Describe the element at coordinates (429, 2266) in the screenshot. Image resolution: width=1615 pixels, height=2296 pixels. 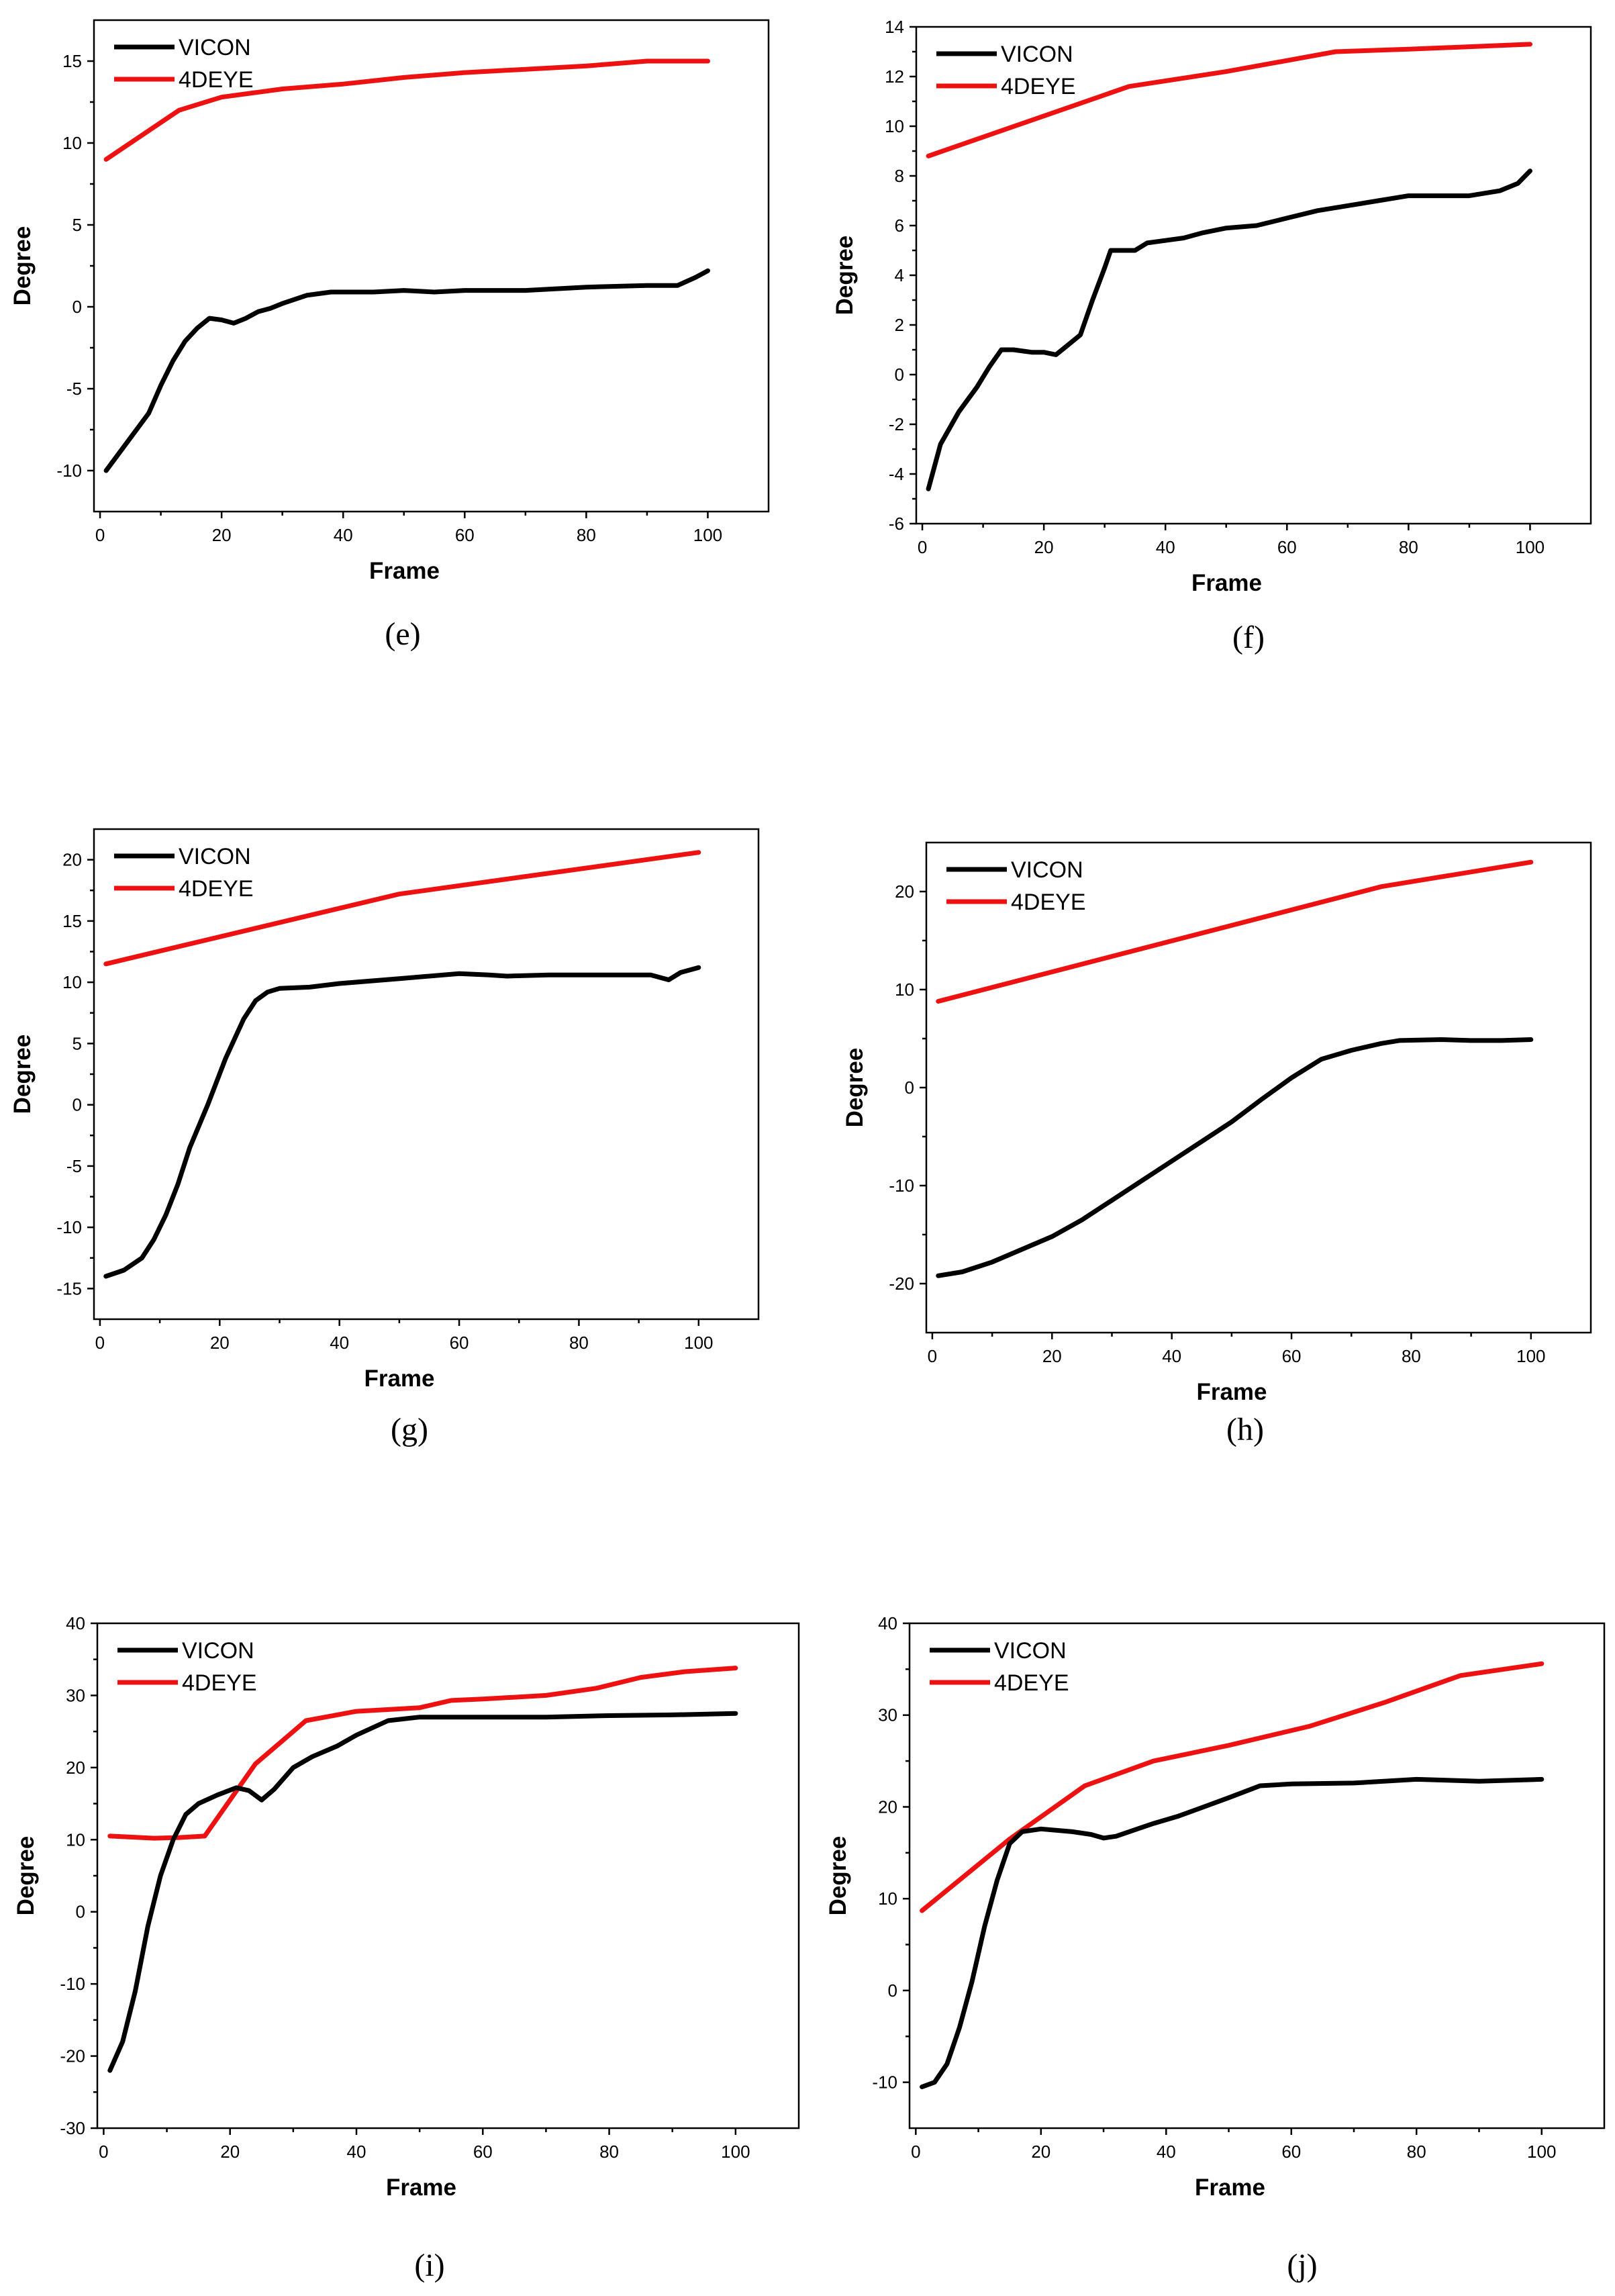
I see `panel-caption: (i)` at that location.